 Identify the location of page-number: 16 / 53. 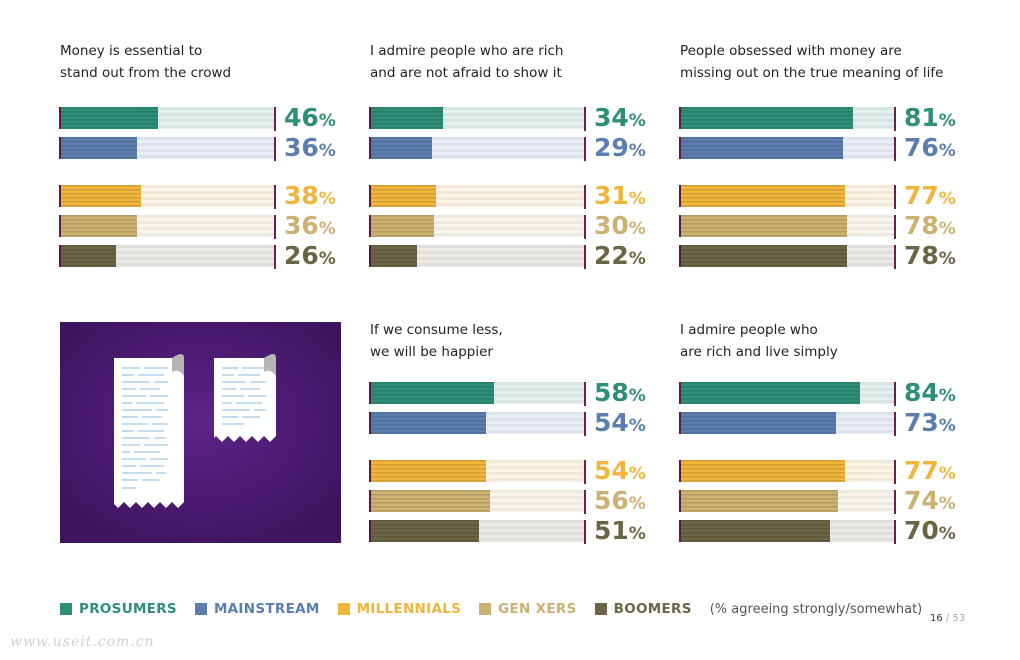
(947, 618).